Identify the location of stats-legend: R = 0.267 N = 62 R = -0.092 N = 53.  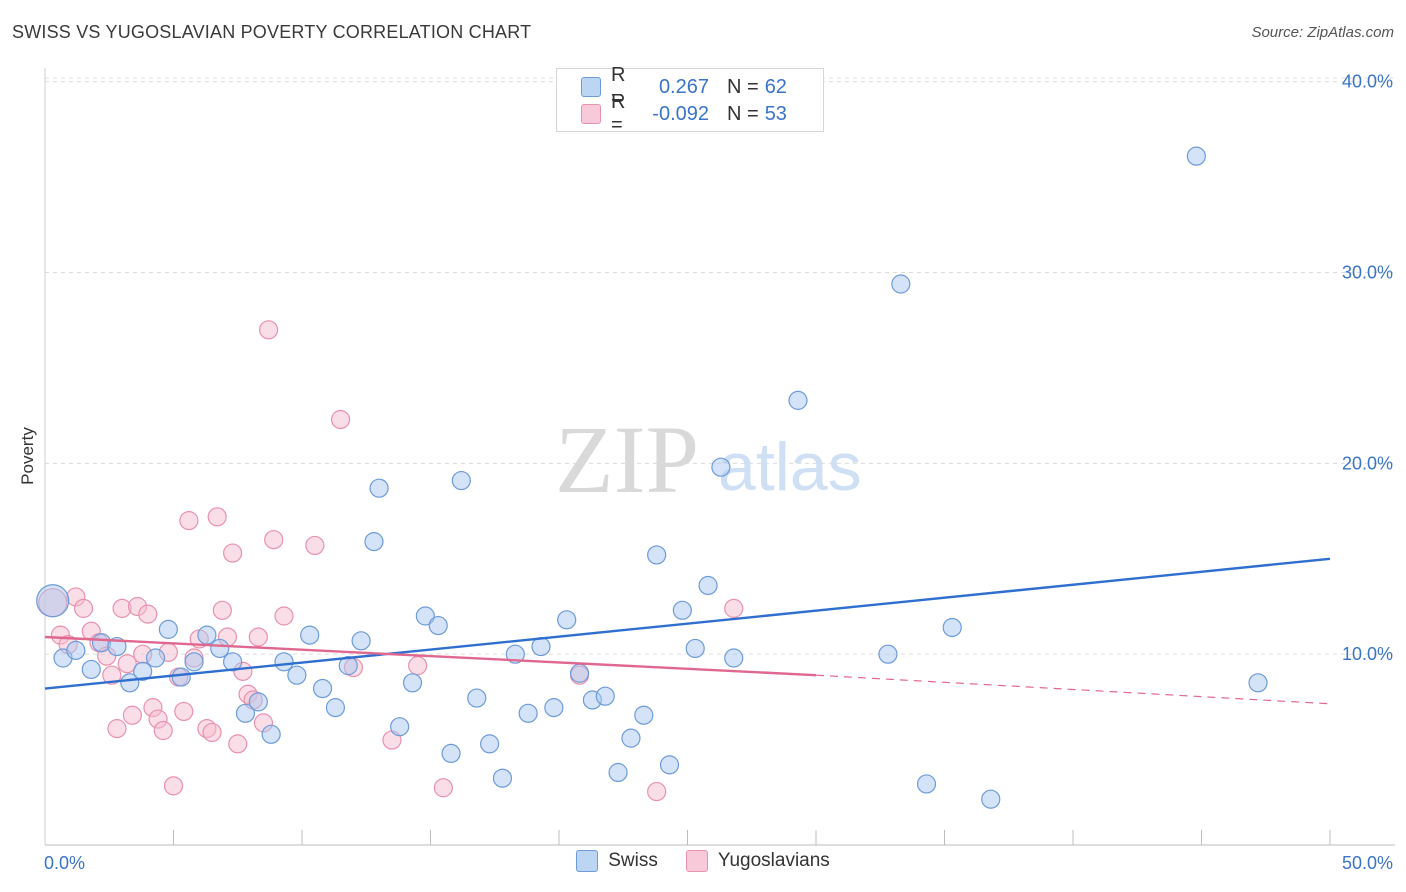
(690, 100).